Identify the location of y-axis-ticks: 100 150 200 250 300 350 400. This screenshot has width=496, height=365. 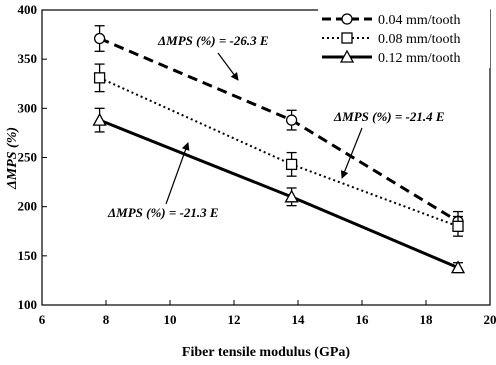
(32, 157).